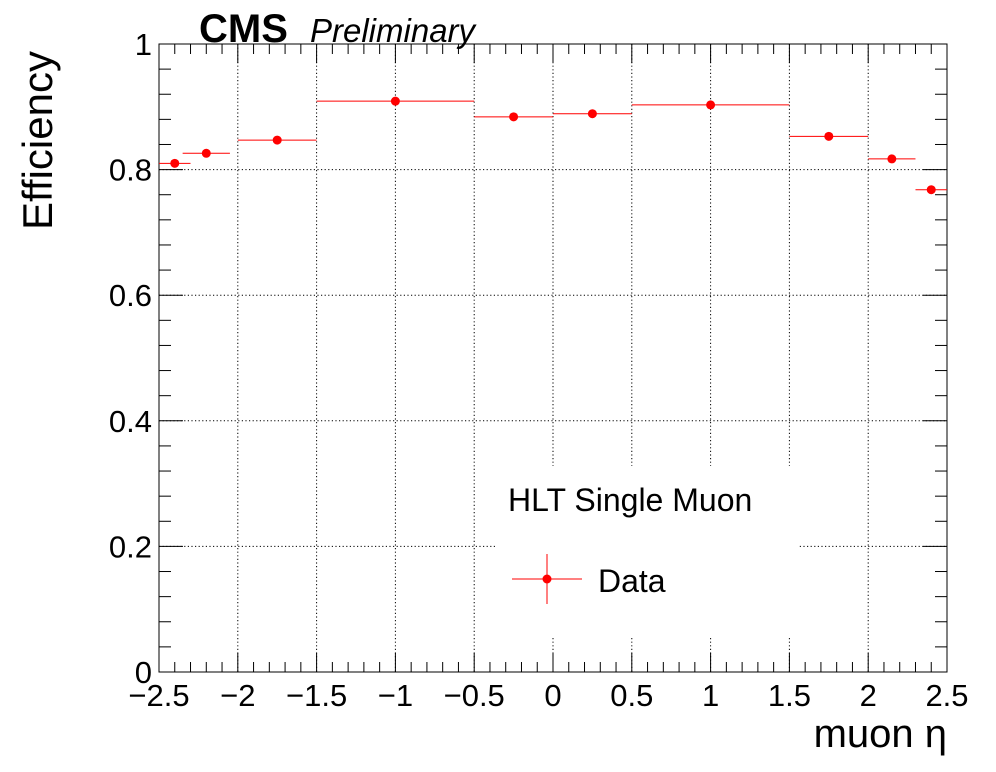 This screenshot has height=772, width=996. What do you see at coordinates (880, 734) in the screenshot?
I see `x-axis-label: muon η` at bounding box center [880, 734].